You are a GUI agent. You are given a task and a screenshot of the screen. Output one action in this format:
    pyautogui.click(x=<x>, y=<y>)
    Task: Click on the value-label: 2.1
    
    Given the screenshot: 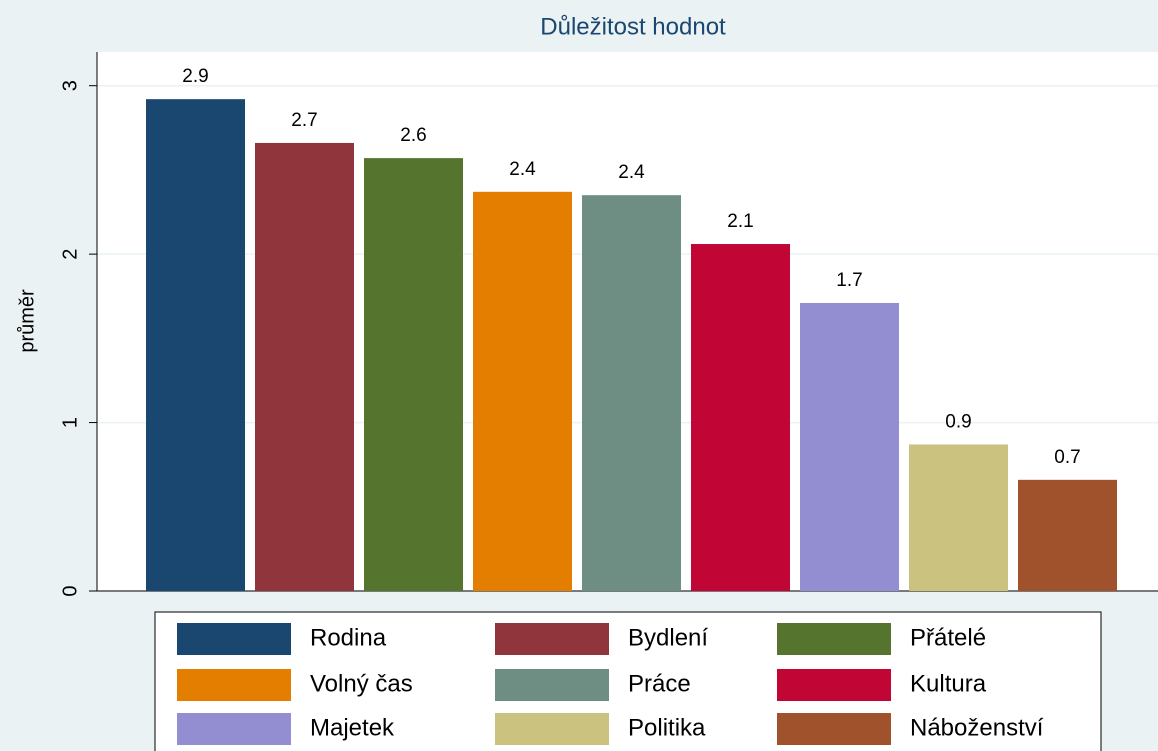 What is the action you would take?
    pyautogui.click(x=740, y=221)
    